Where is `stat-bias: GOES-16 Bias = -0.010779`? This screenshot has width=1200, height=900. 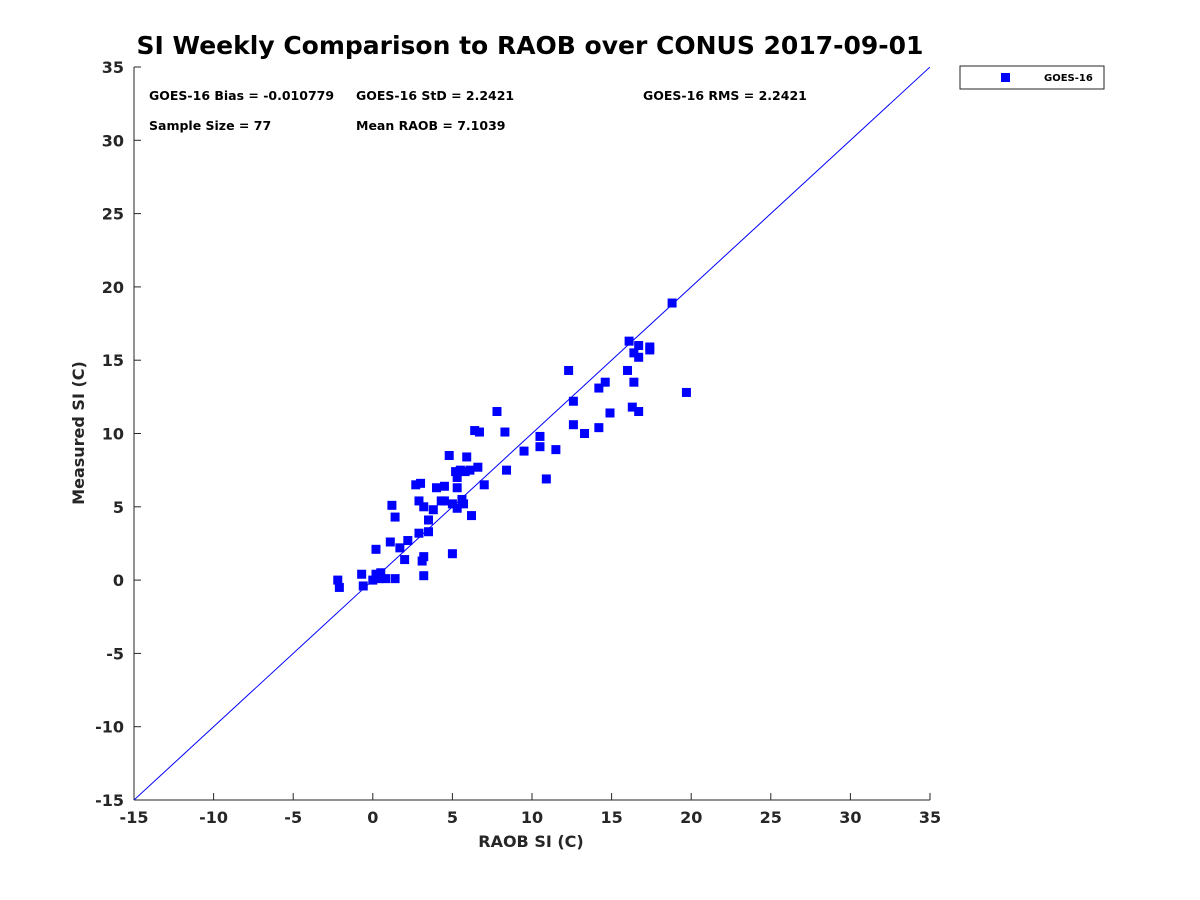
stat-bias: GOES-16 Bias = -0.010779 is located at coordinates (241, 95).